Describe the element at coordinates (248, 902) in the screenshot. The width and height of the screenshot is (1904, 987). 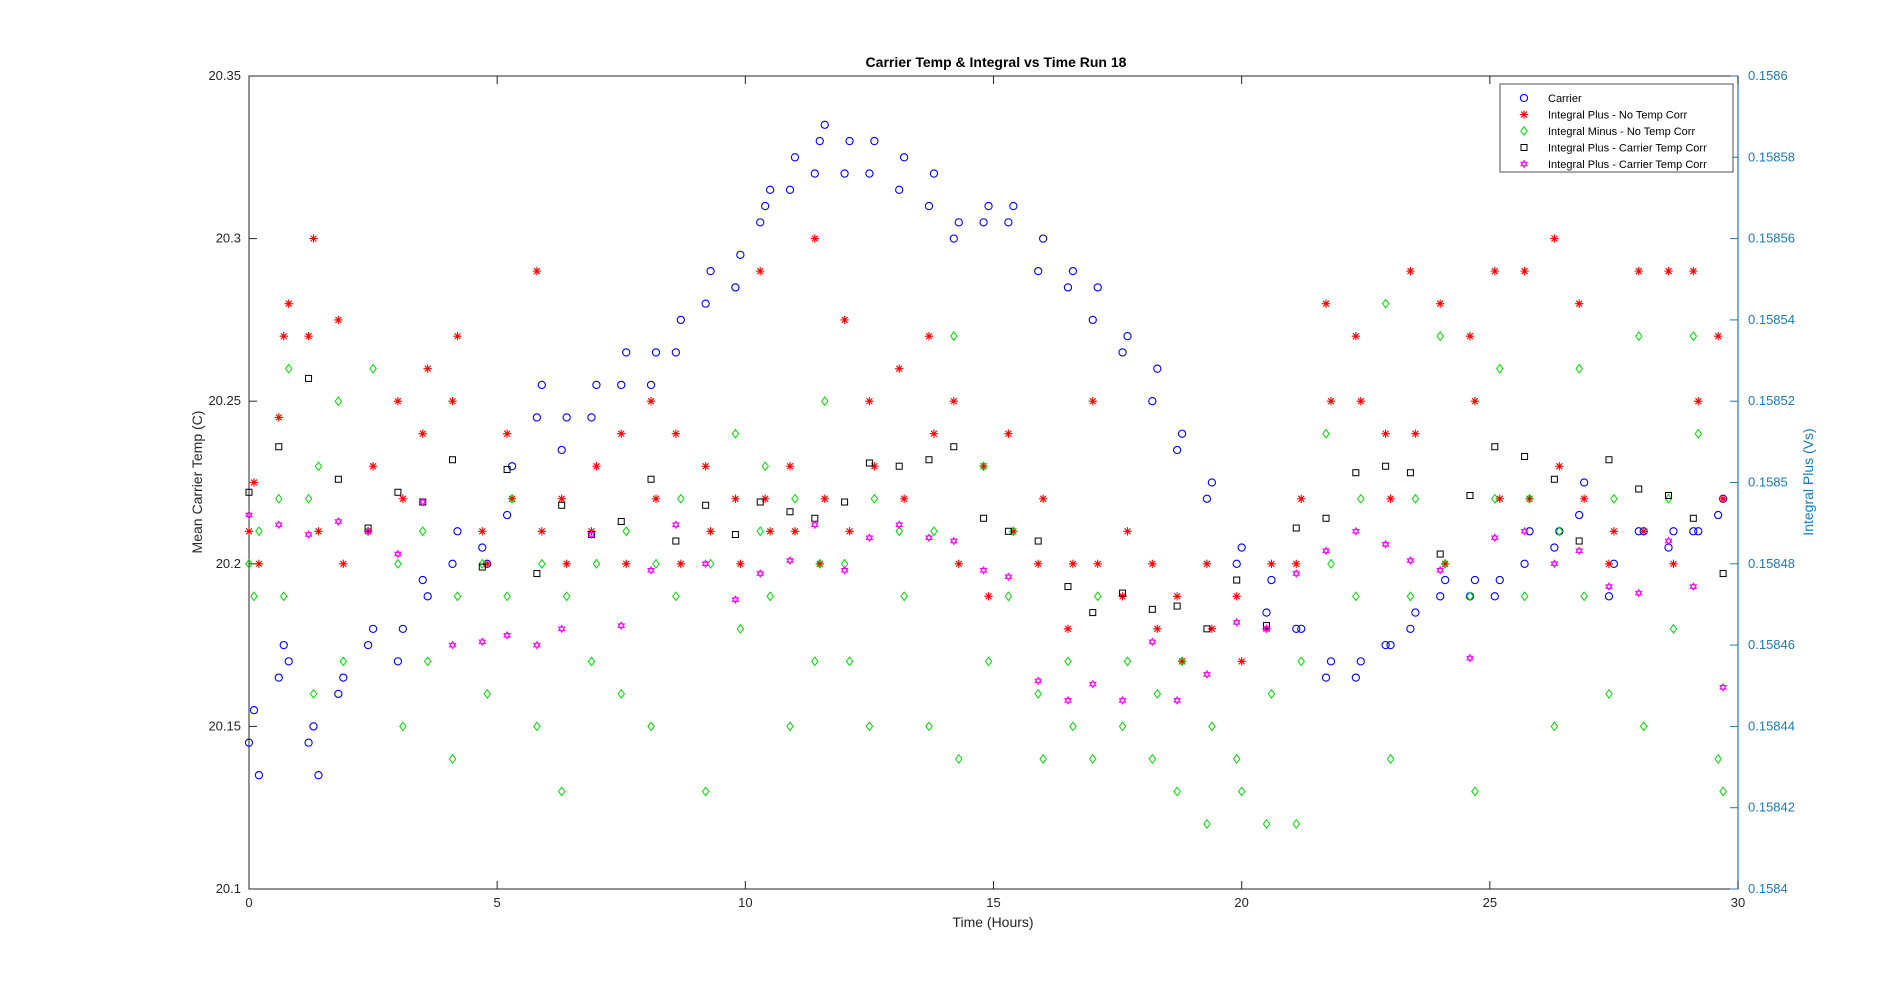
I see `x-tick-label: 0` at that location.